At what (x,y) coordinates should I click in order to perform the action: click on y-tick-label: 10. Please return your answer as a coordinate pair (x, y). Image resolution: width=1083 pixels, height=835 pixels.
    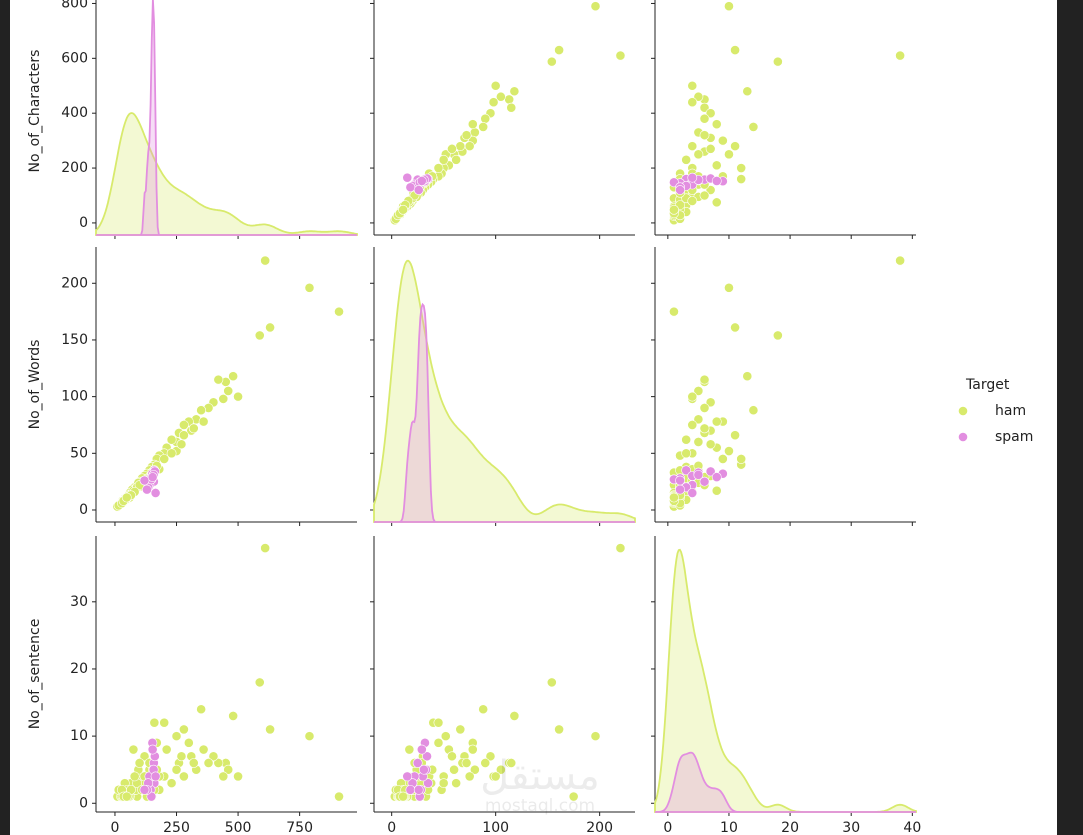
    Looking at the image, I should click on (79, 736).